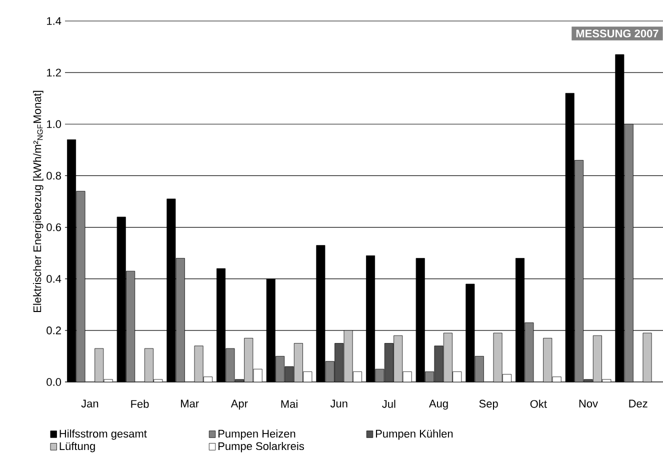  I want to click on y-tick-label: 1.0, so click(54, 124).